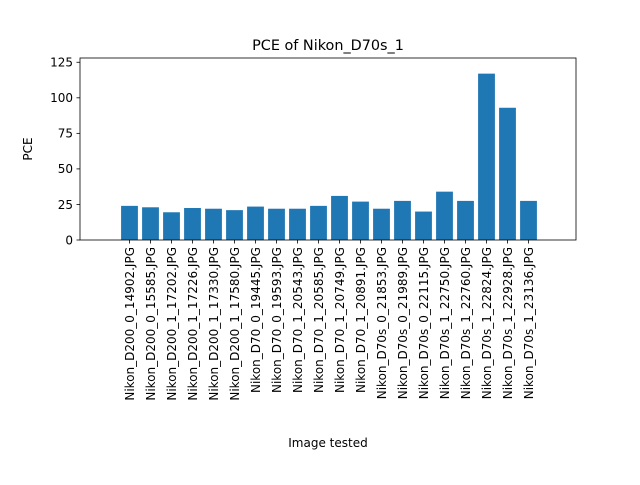  What do you see at coordinates (319, 320) in the screenshot?
I see `x-tick-label: Nikon_D70_1_20585.JPG` at bounding box center [319, 320].